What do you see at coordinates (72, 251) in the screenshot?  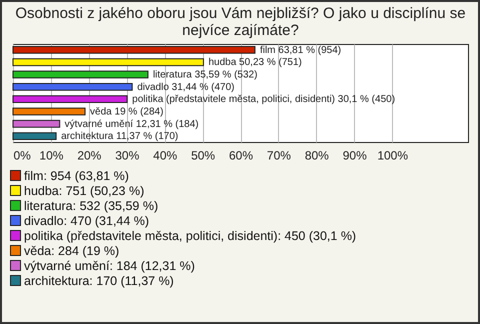 I see `text: věda: 284 (19 %)` at bounding box center [72, 251].